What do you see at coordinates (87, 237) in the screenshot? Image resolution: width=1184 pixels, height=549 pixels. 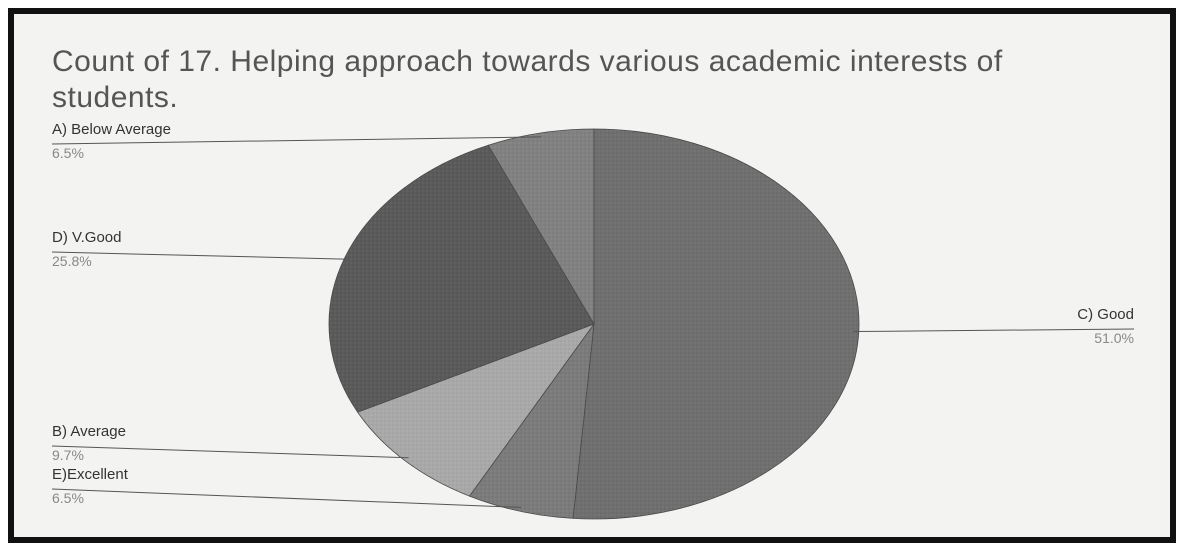 I see `slice-label-d-v-good: D) V.Good` at bounding box center [87, 237].